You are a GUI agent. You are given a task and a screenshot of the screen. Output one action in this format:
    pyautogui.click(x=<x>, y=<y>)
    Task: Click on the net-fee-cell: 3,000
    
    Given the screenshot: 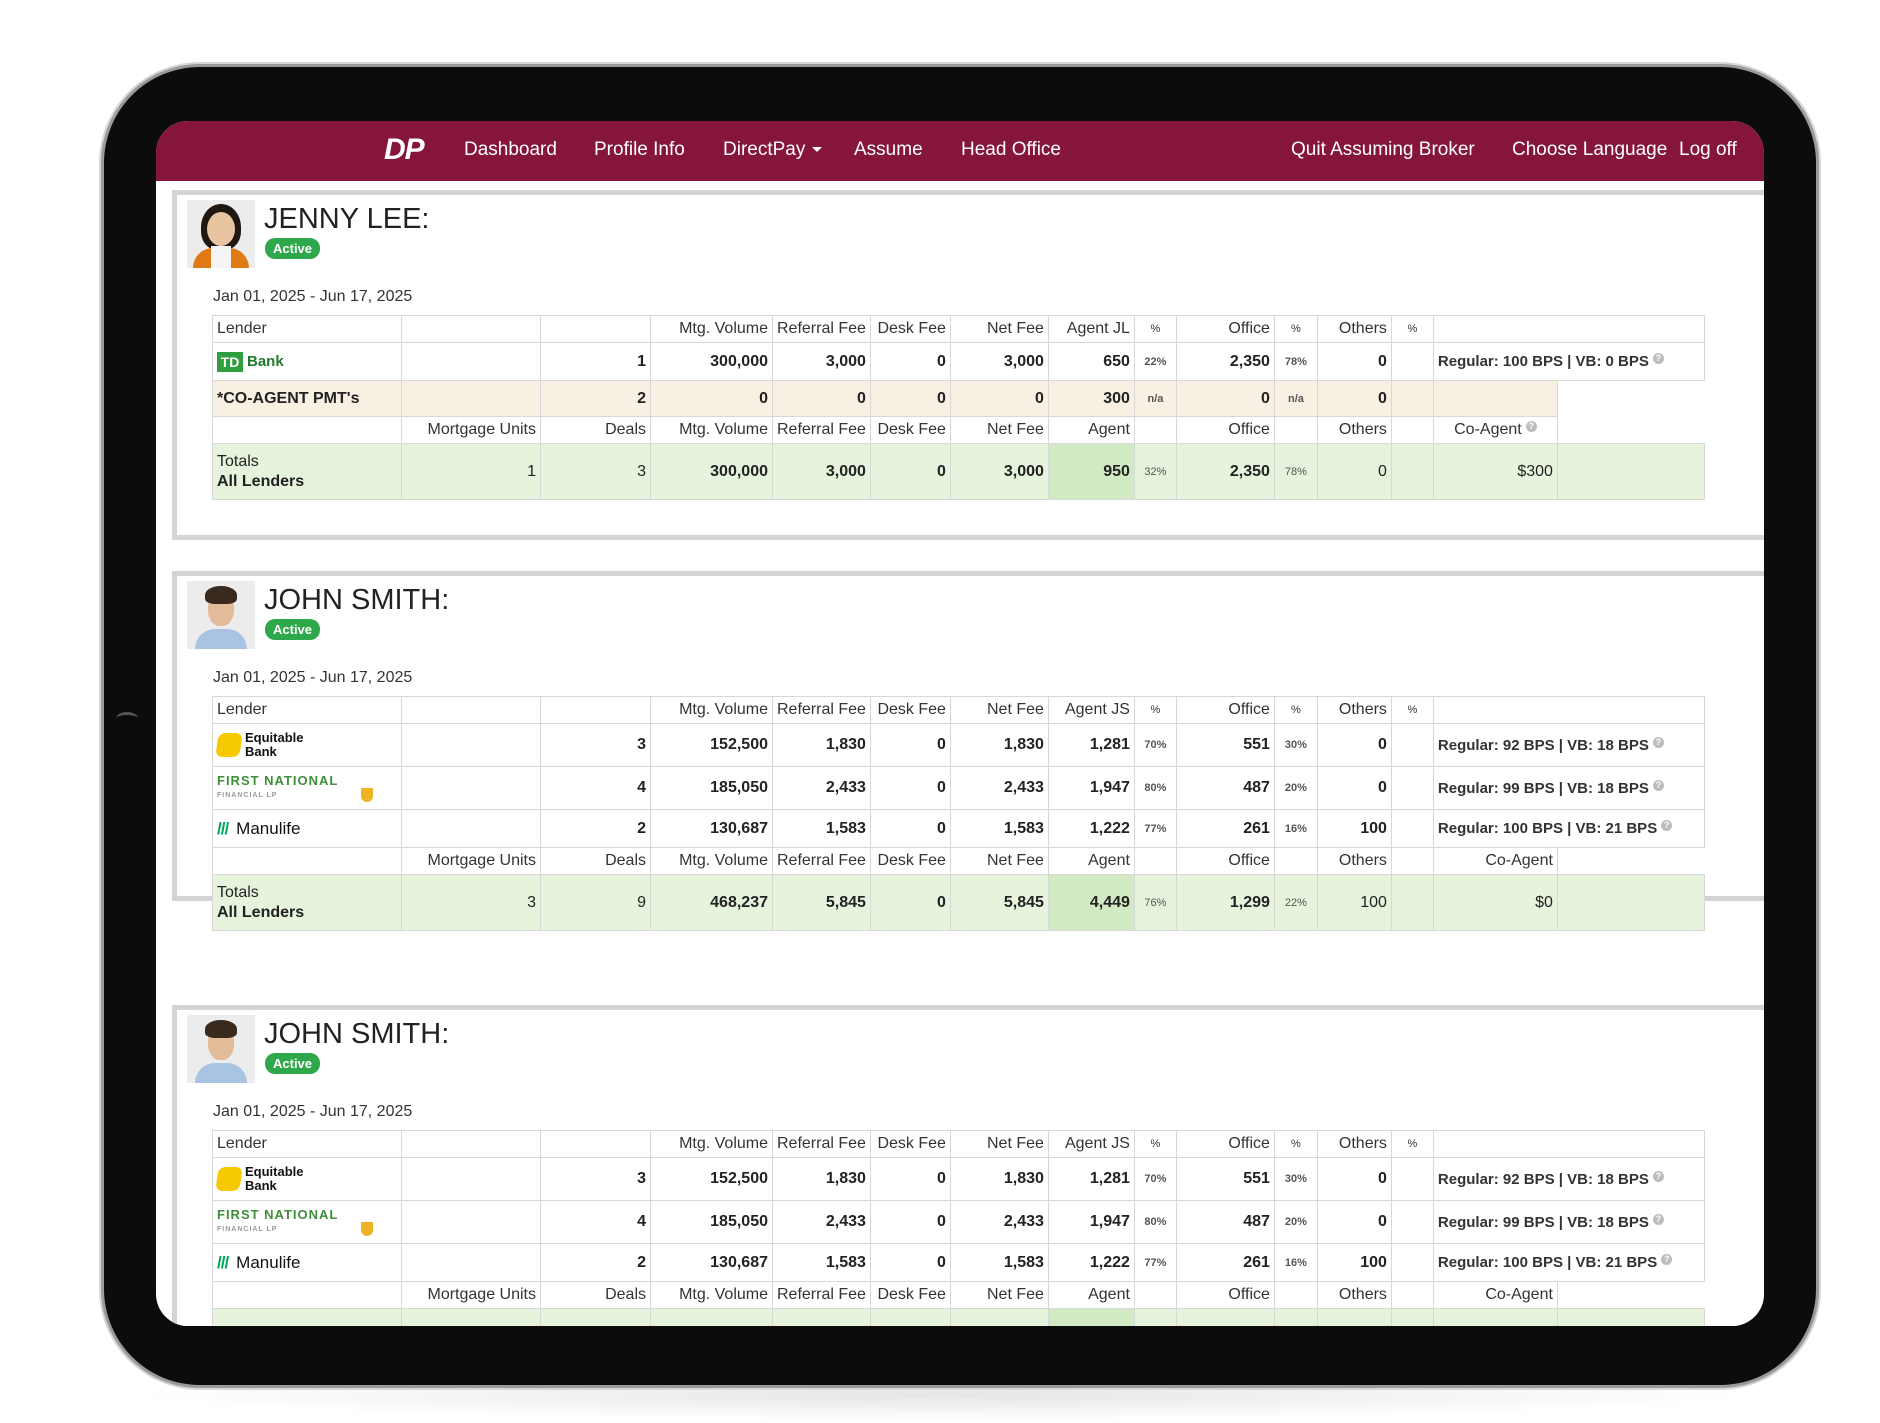 What is the action you would take?
    pyautogui.click(x=999, y=361)
    